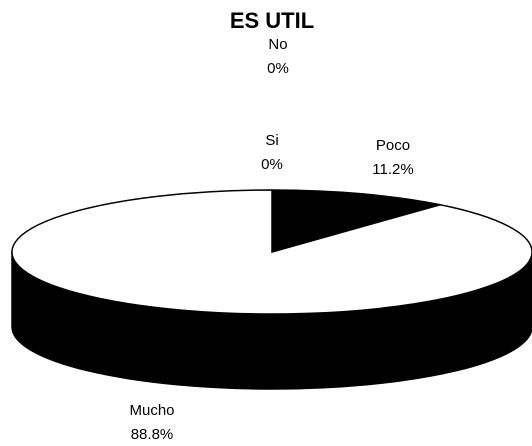 This screenshot has height=446, width=532. Describe the element at coordinates (271, 140) in the screenshot. I see `slice-label: Si` at that location.